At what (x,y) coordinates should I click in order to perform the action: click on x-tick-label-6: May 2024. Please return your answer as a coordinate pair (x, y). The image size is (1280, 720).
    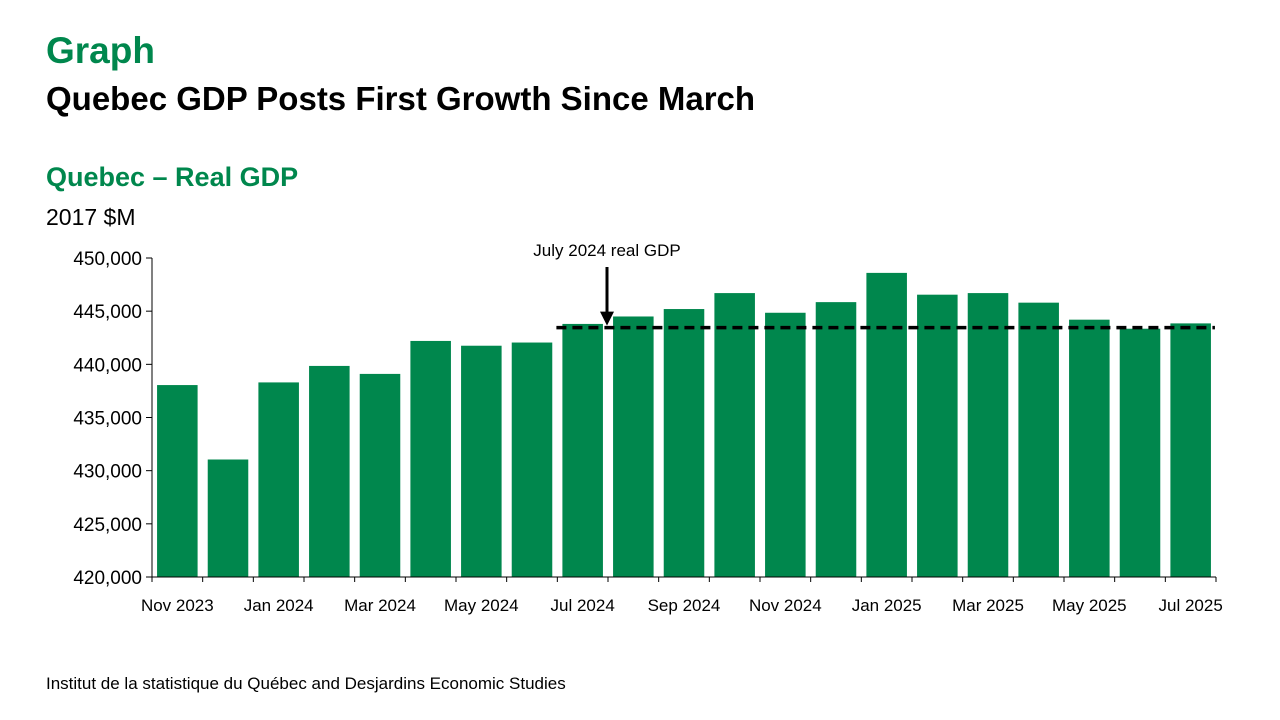
    Looking at the image, I should click on (481, 605).